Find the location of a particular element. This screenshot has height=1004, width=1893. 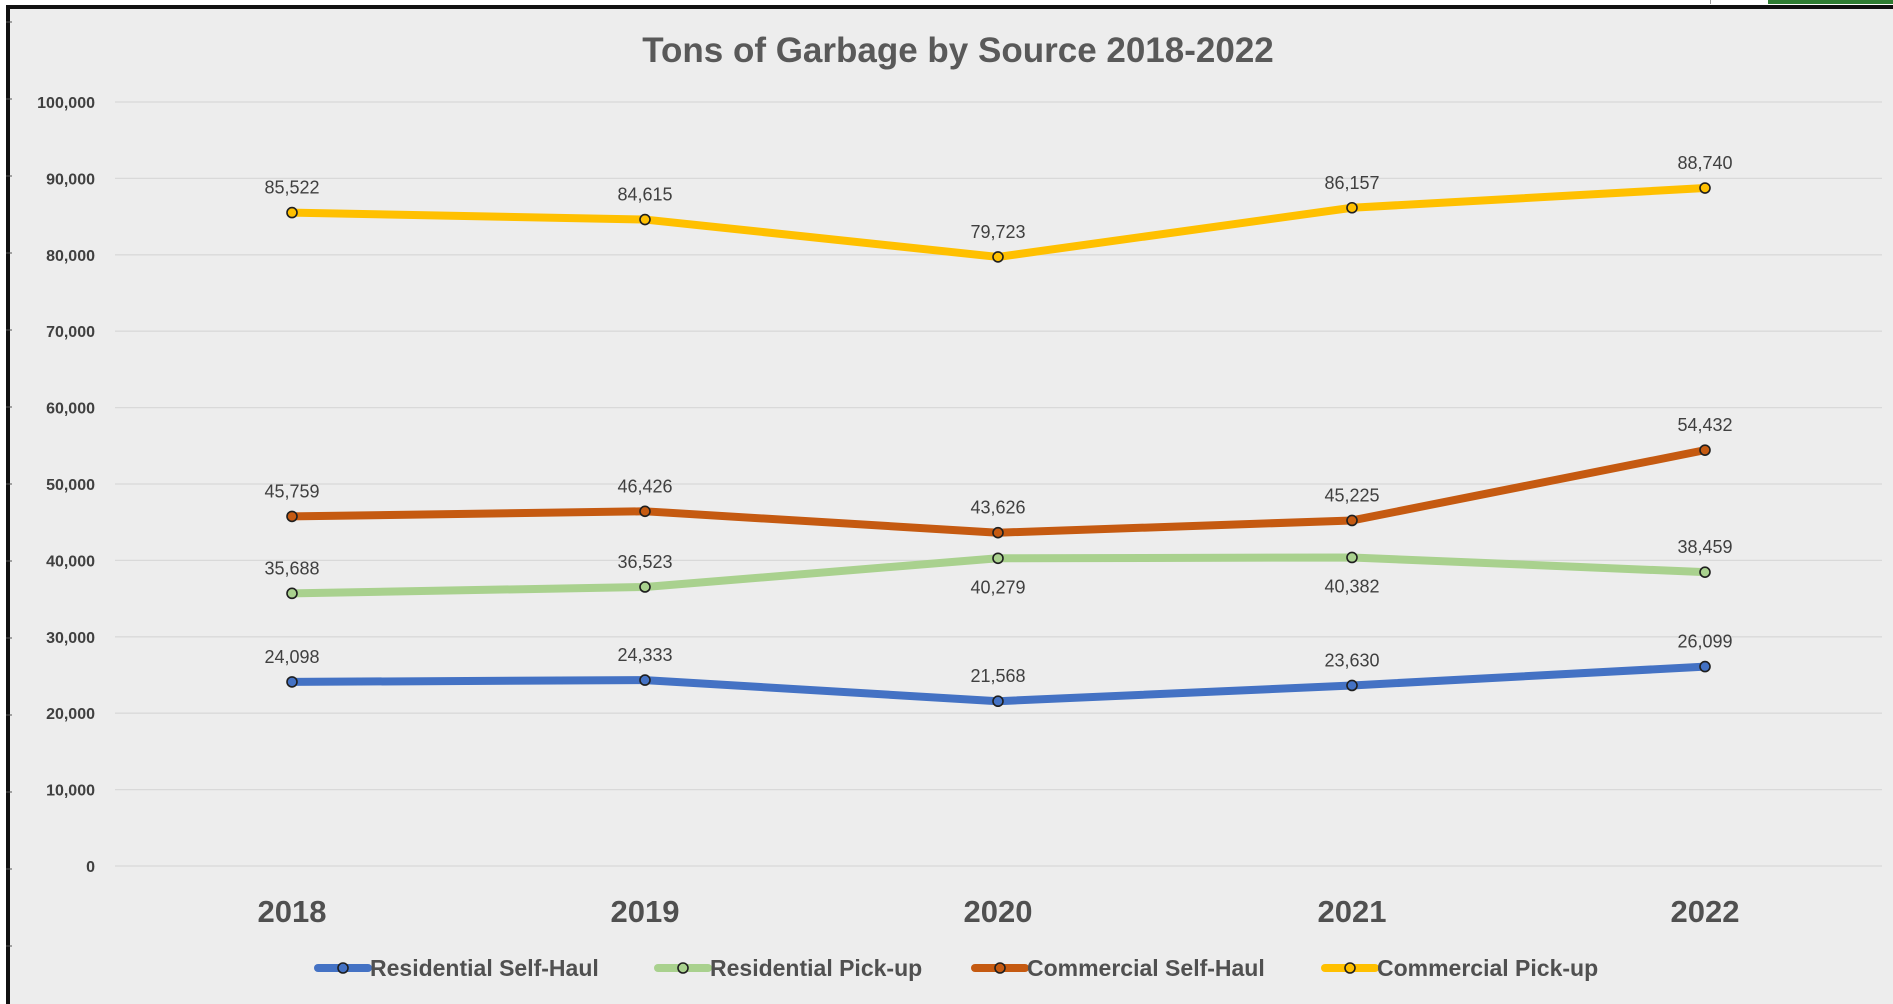

y-tick-label: 0 is located at coordinates (90, 867).